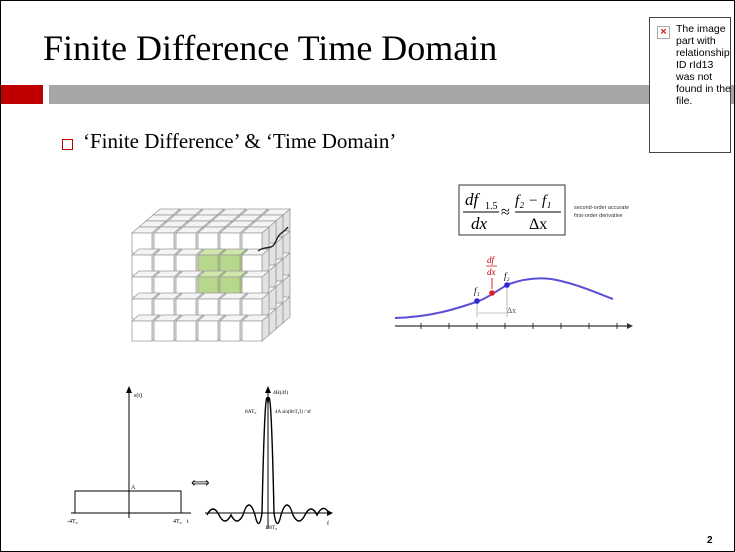  I want to click on point-f1, so click(477, 301).